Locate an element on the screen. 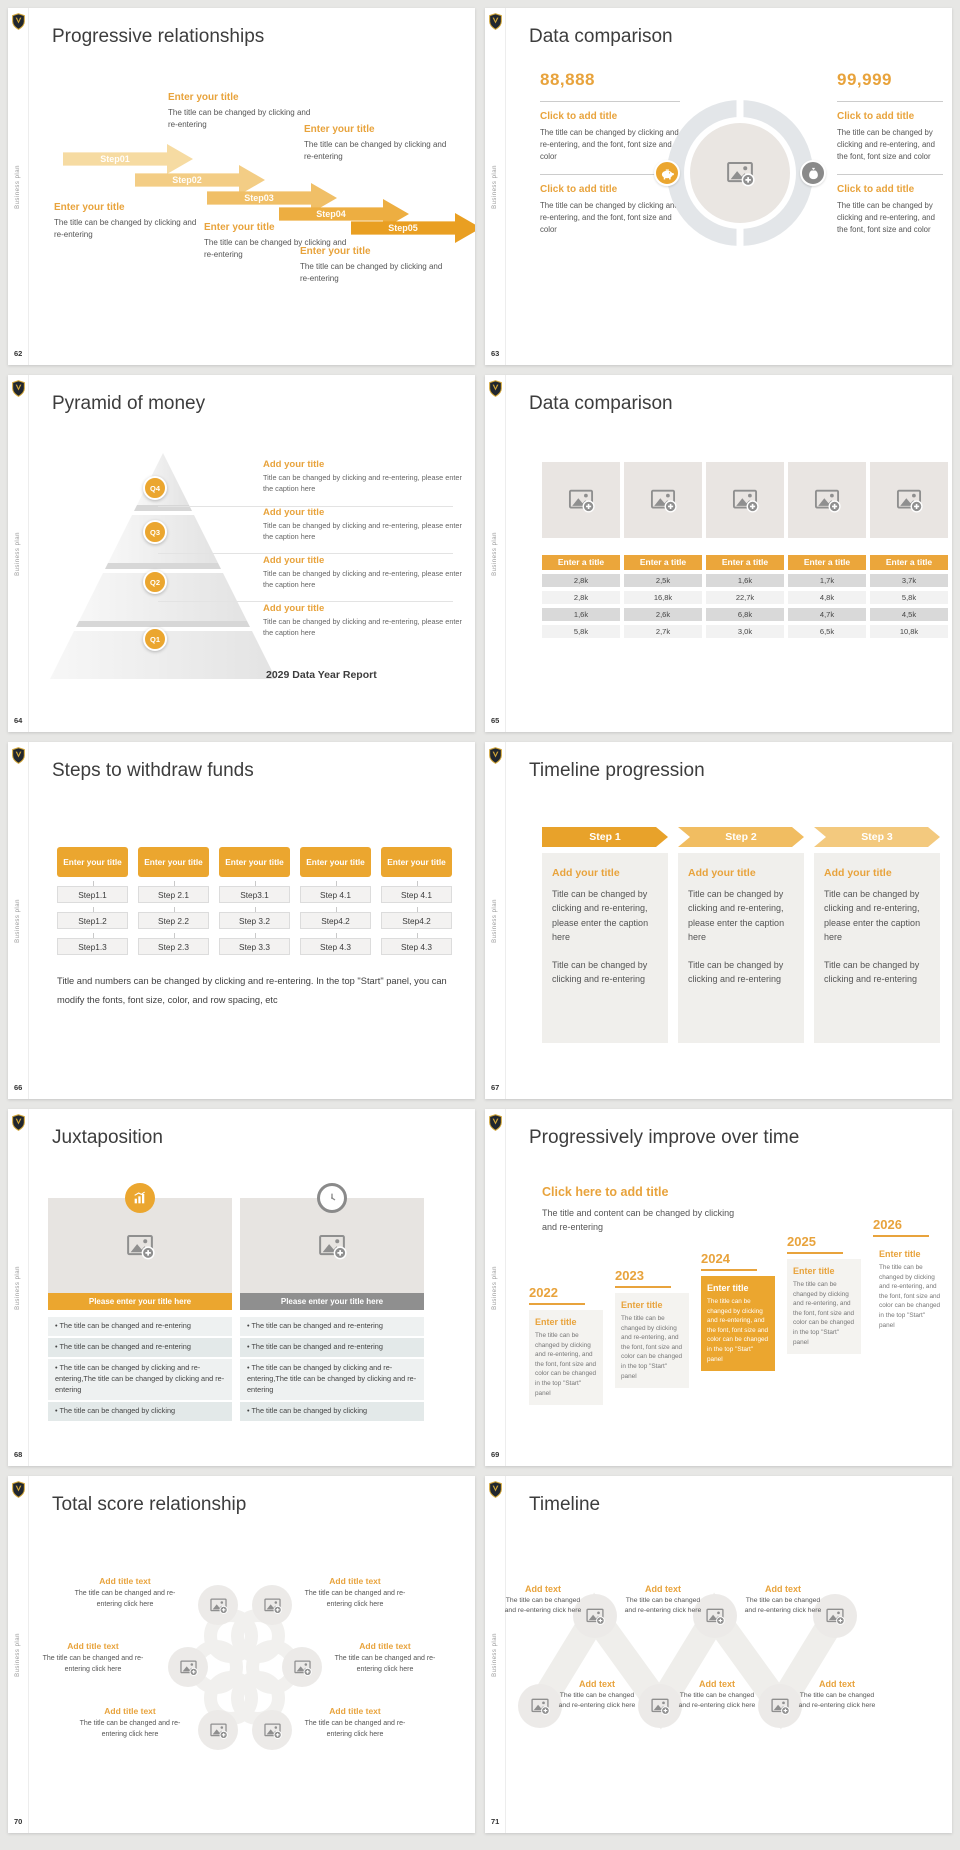  slide-65-data-comparison-table: Business plan 65 Data comparison is located at coordinates (718, 553).